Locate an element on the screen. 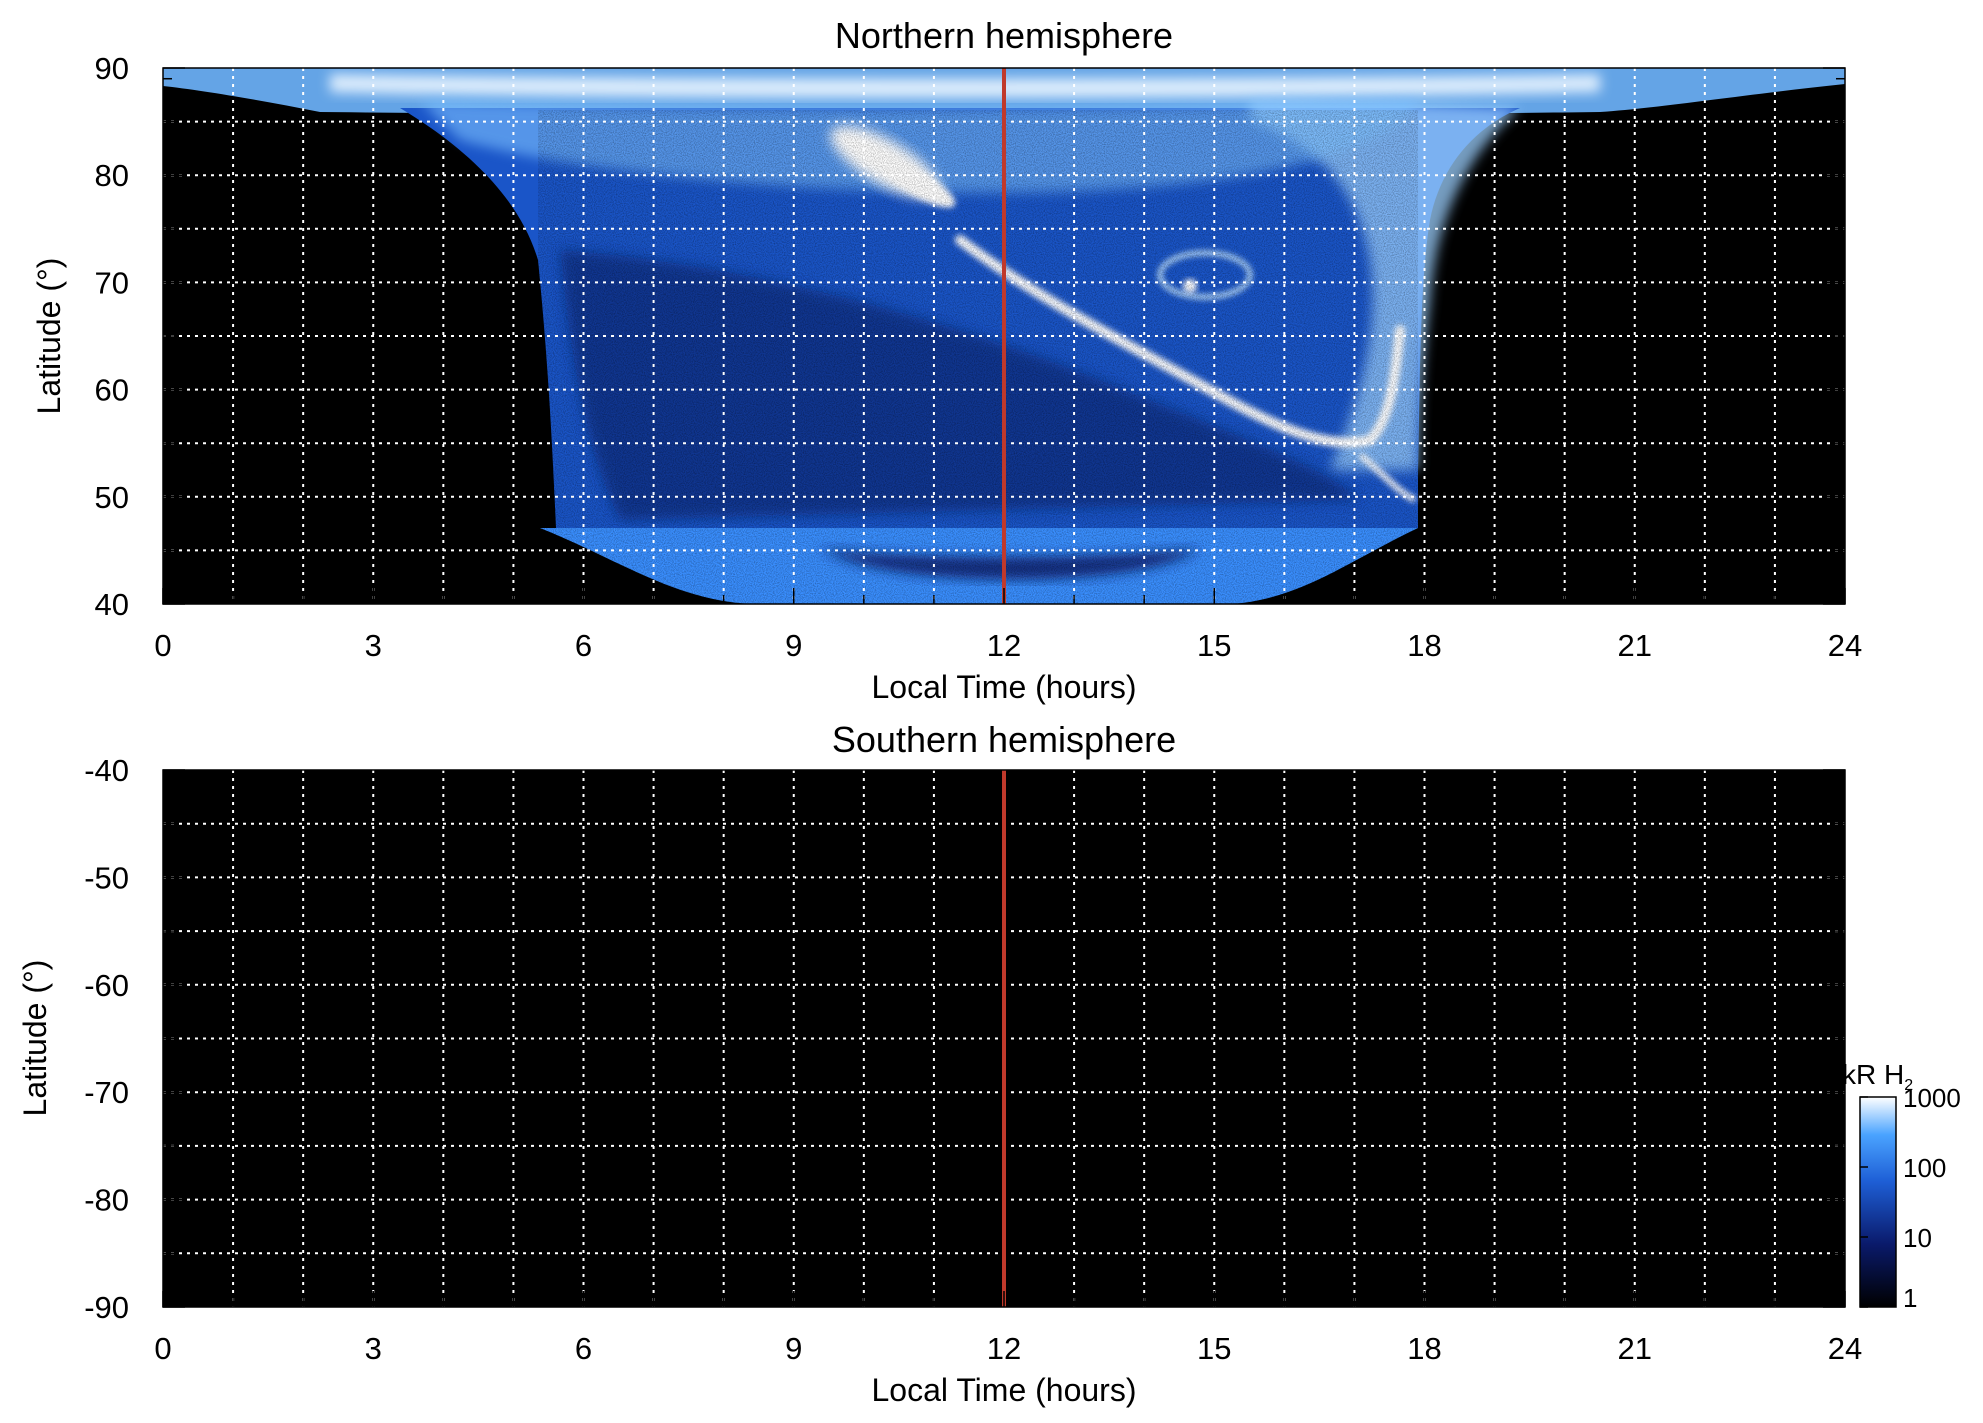 Image resolution: width=1983 pixels, height=1423 pixels. x-axis-label-north: Local Time (hours) is located at coordinates (1004, 687).